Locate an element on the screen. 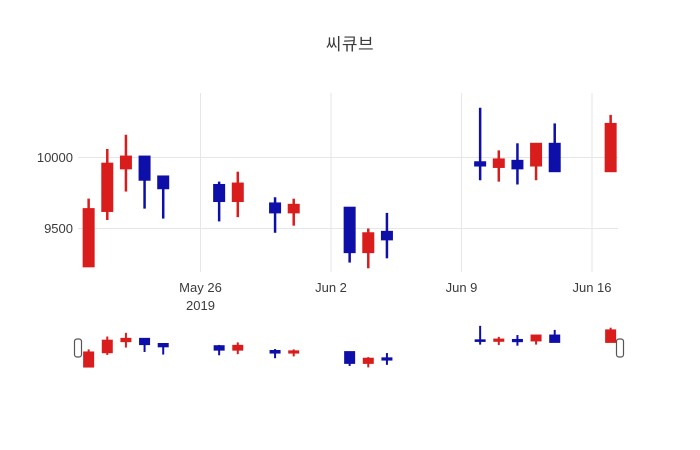  rangeslider-track is located at coordinates (348, 348).